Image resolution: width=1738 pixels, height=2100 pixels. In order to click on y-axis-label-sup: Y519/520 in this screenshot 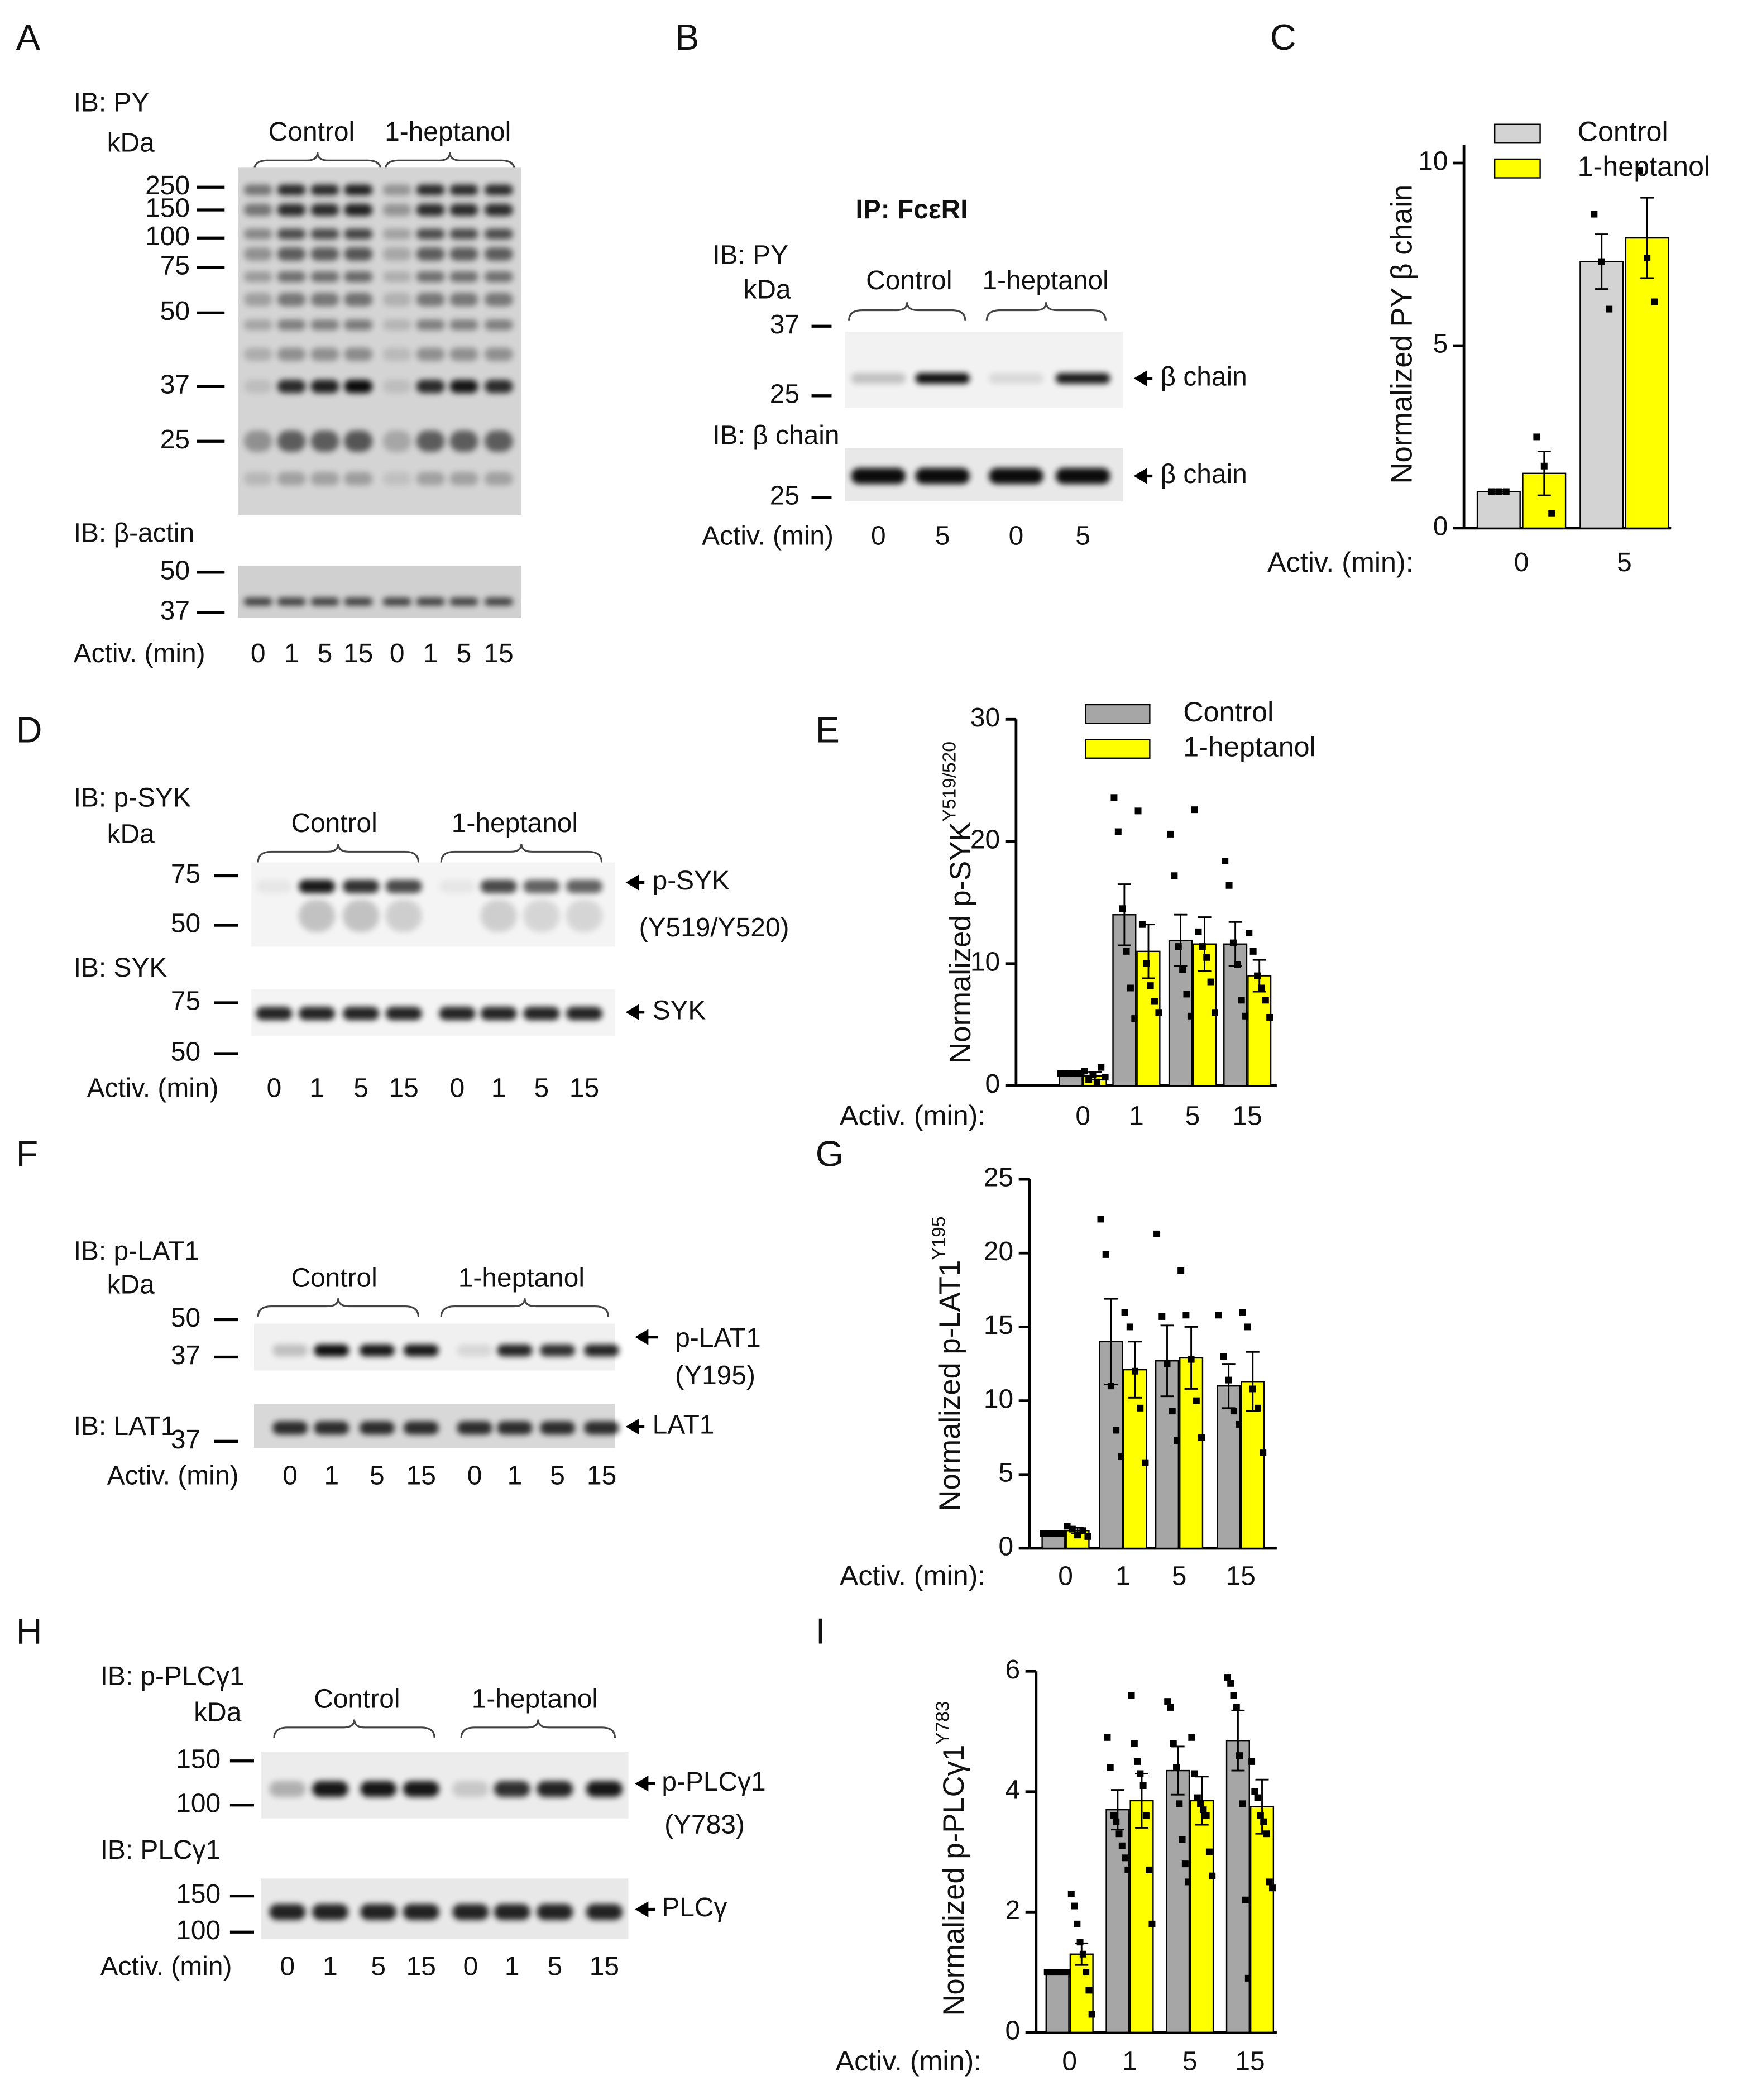, I will do `click(949, 782)`.